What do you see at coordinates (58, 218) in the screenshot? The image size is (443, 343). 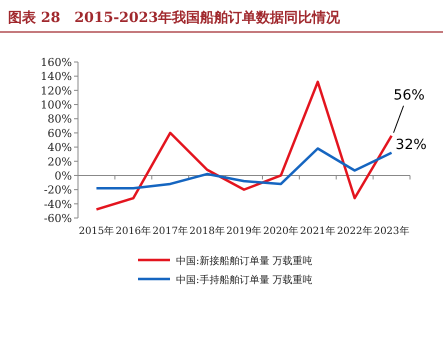 I see `y-tick-label: -60%` at bounding box center [58, 218].